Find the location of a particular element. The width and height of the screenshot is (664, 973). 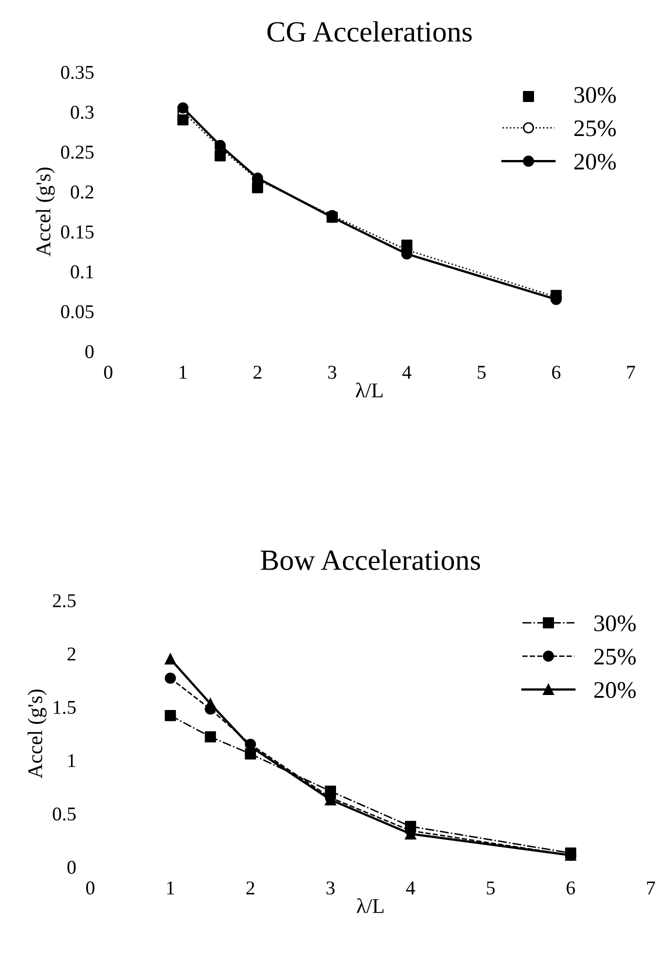

x-tick-label: 0 is located at coordinates (108, 372).